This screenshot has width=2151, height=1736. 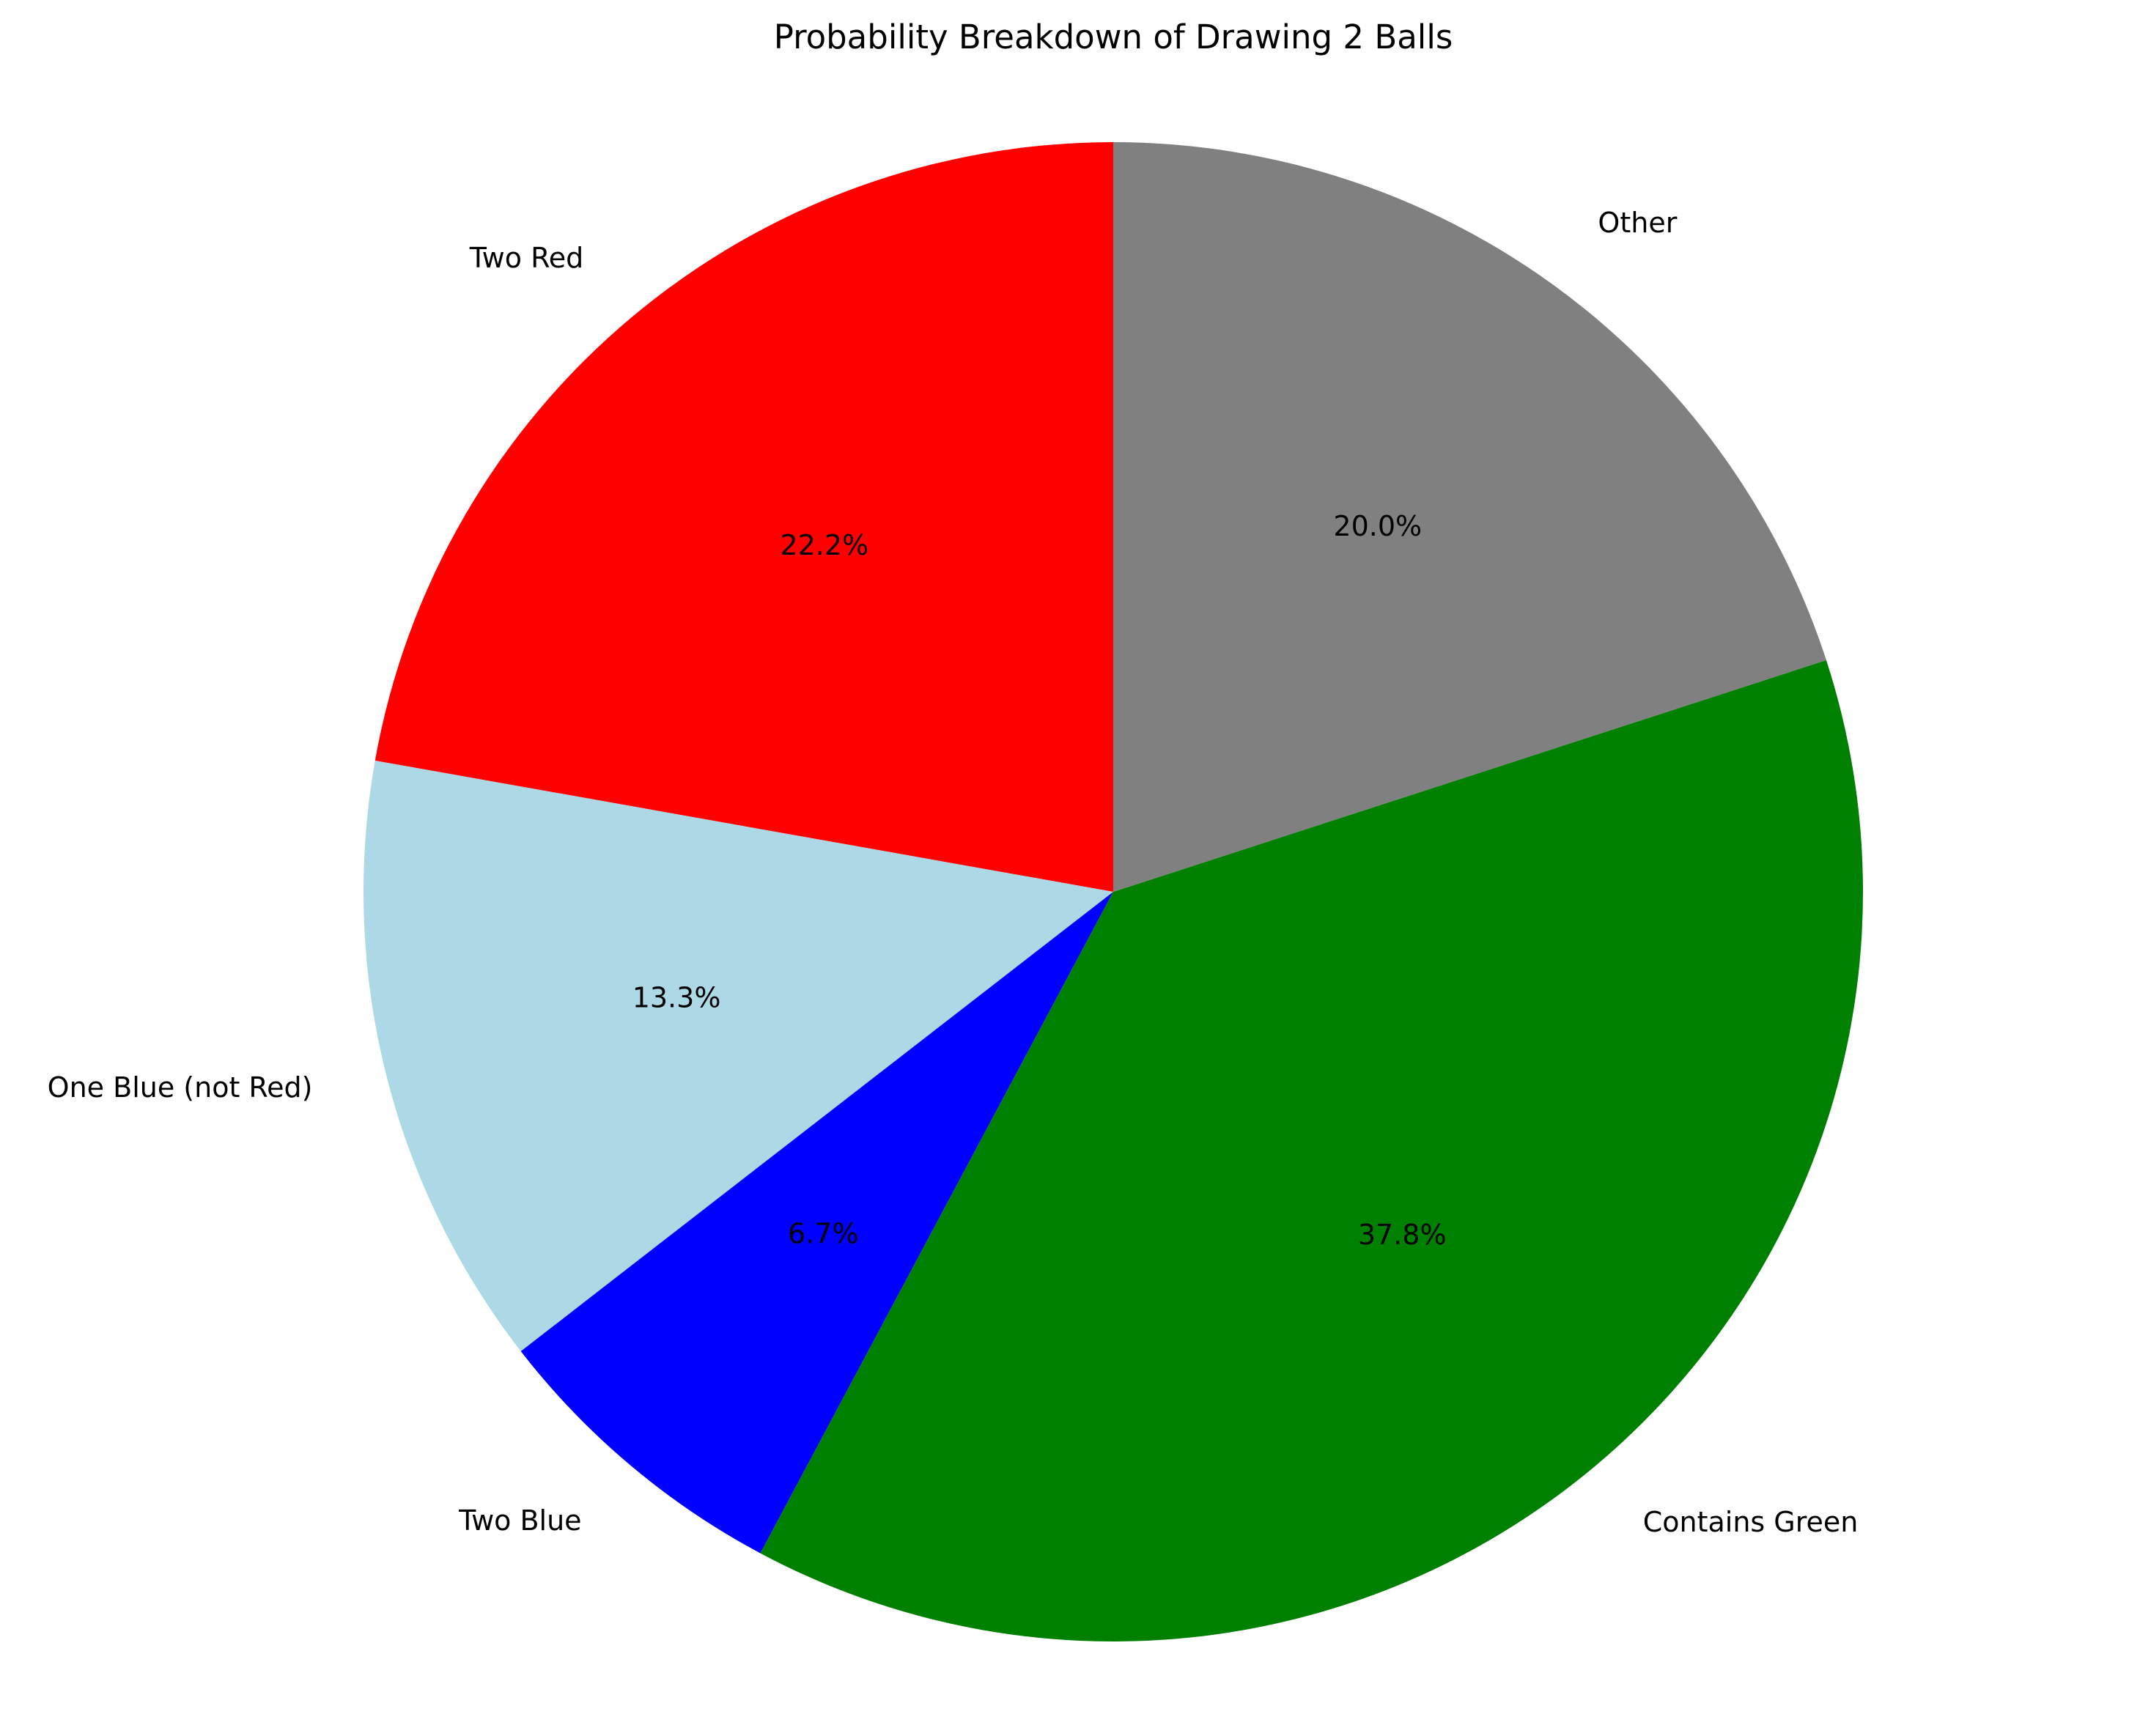 I want to click on chart-title: Probability Breakdown of Drawing 2 Balls, so click(x=1113, y=37).